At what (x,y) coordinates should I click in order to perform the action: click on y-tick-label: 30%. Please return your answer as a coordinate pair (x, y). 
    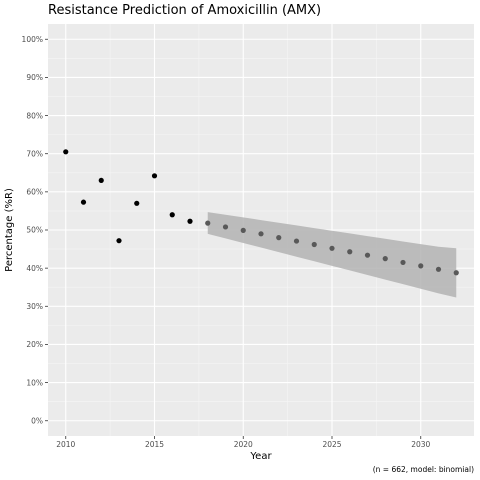
    Looking at the image, I should click on (34, 306).